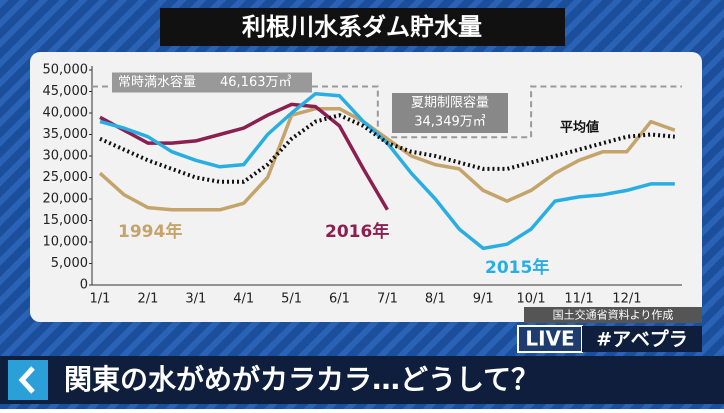 The width and height of the screenshot is (724, 413). I want to click on back-button, so click(28, 380).